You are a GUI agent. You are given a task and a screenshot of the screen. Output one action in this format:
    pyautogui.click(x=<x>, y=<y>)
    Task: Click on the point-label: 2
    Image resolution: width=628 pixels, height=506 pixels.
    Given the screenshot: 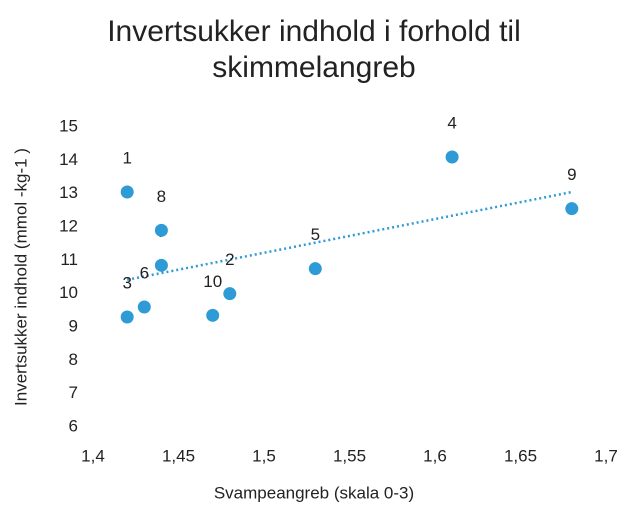 What is the action you would take?
    pyautogui.click(x=229, y=259)
    